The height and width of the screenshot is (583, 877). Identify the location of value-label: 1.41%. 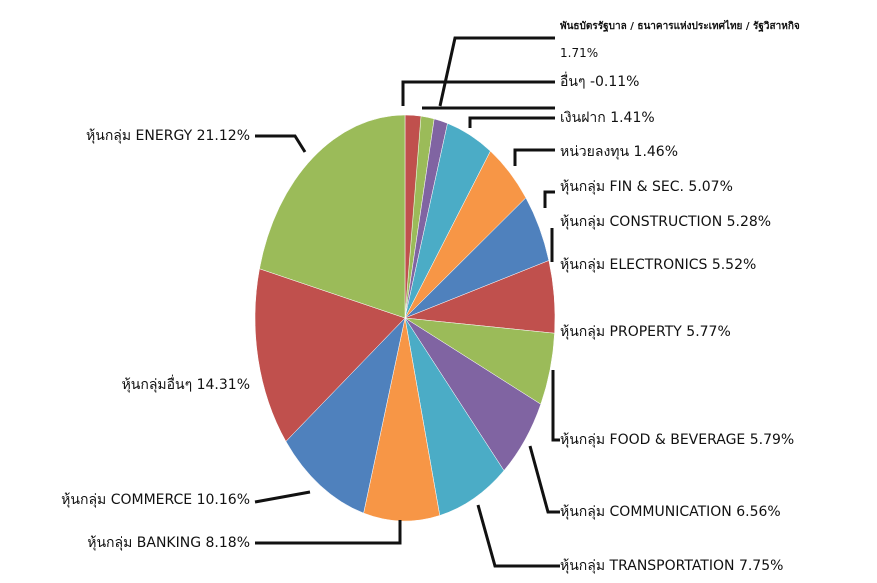
(632, 118).